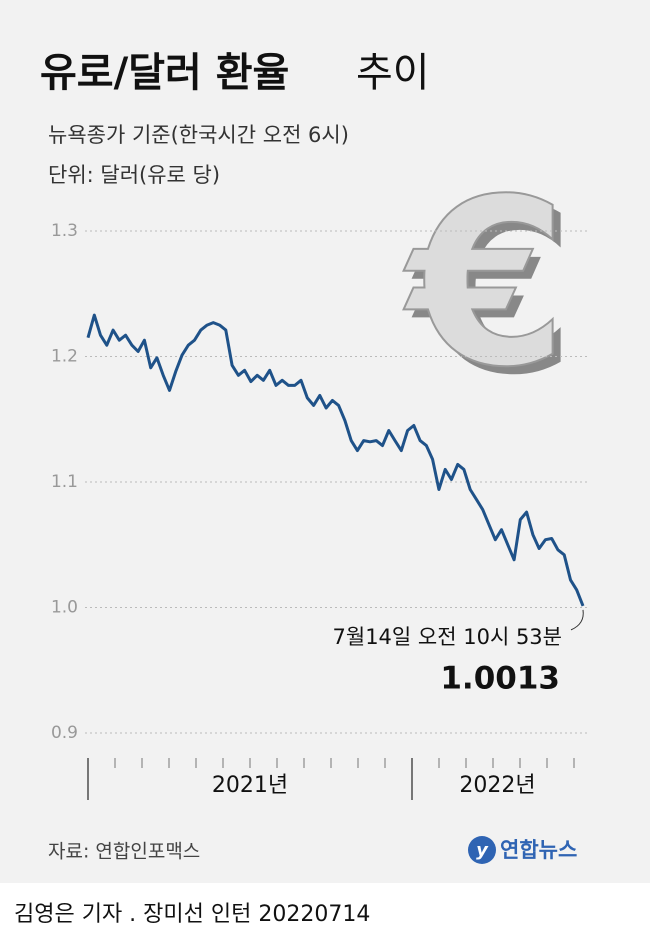 Image resolution: width=650 pixels, height=945 pixels. What do you see at coordinates (124, 852) in the screenshot?
I see `source: 자료: 연합인포맥스` at bounding box center [124, 852].